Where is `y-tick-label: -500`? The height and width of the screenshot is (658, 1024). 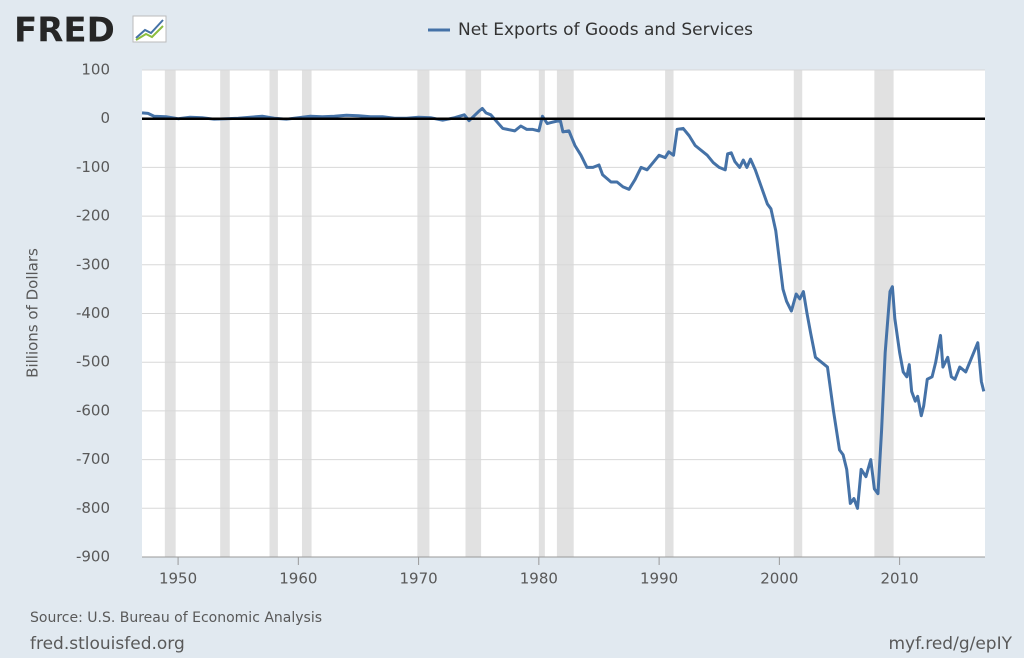
y-tick-label: -500 is located at coordinates (93, 362).